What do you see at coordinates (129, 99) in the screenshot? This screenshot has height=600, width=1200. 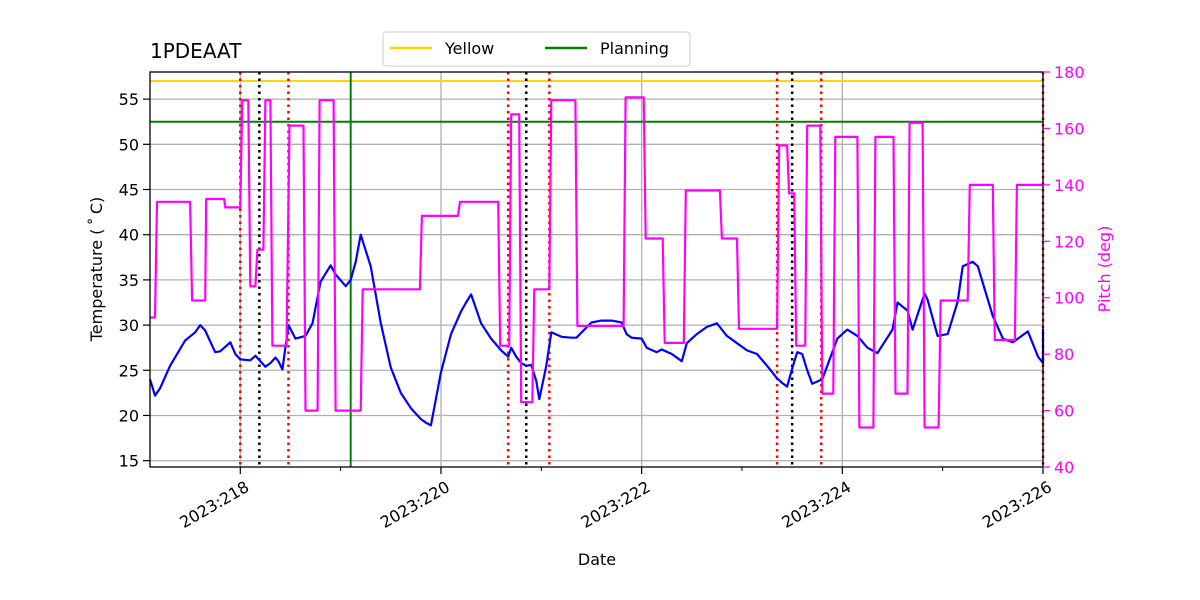 I see `y-tick-label: 55` at bounding box center [129, 99].